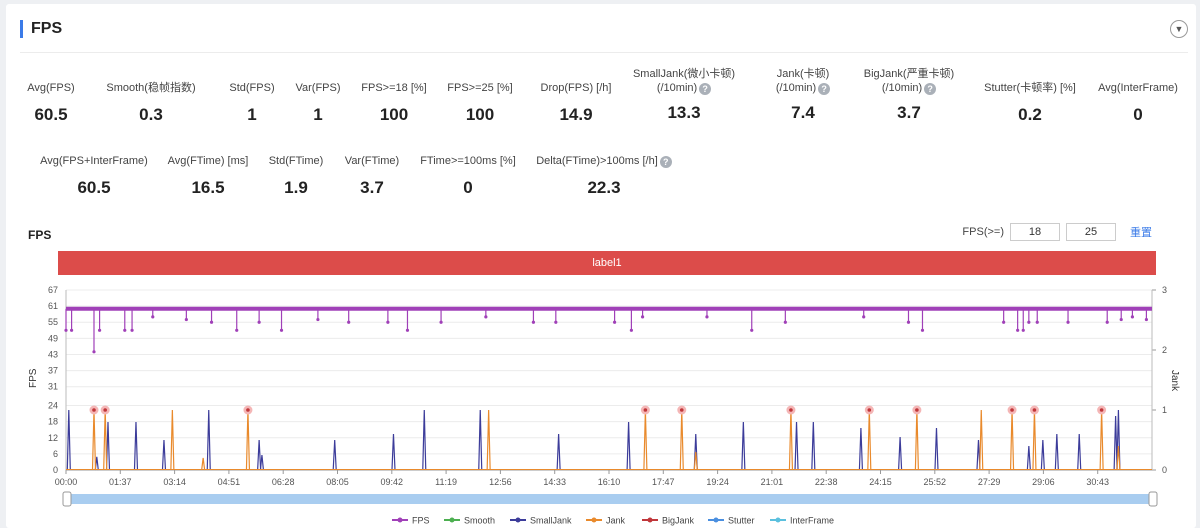  What do you see at coordinates (40, 235) in the screenshot?
I see `chart-title: FPS` at bounding box center [40, 235].